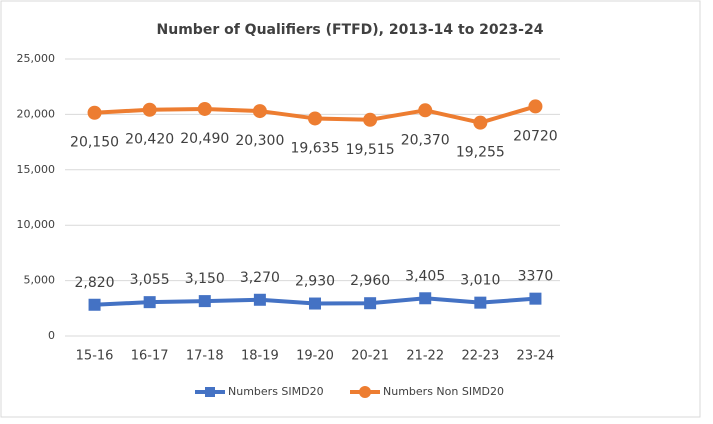 The image size is (713, 424). What do you see at coordinates (95, 283) in the screenshot?
I see `data-label: 2,820` at bounding box center [95, 283].